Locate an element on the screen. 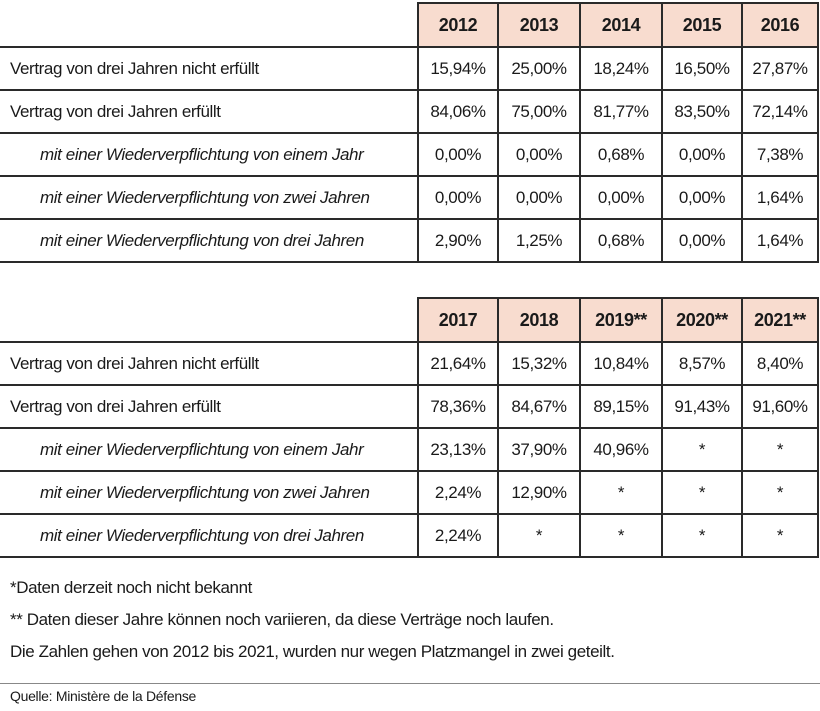 The image size is (820, 711). column-header: 2021** is located at coordinates (780, 320).